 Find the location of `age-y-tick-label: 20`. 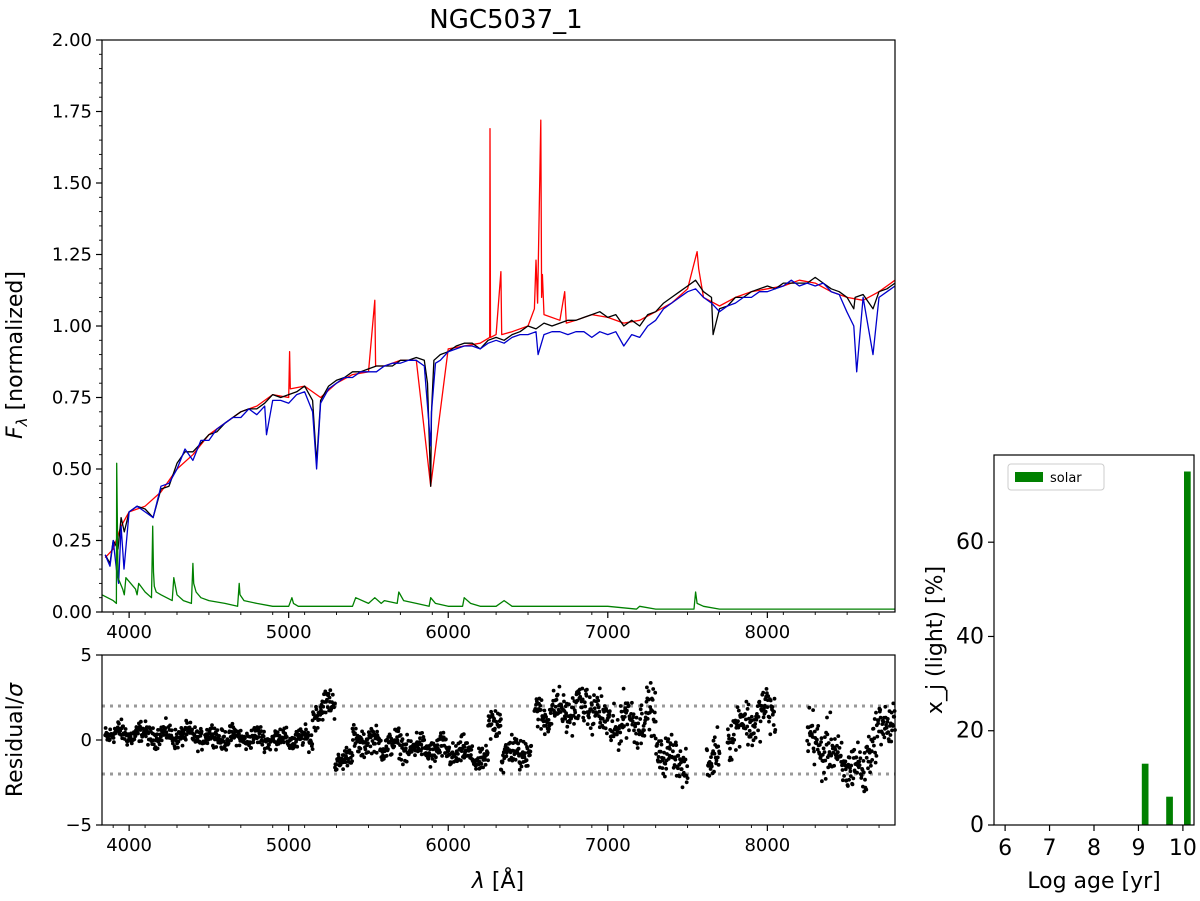

age-y-tick-label: 20 is located at coordinates (970, 731).